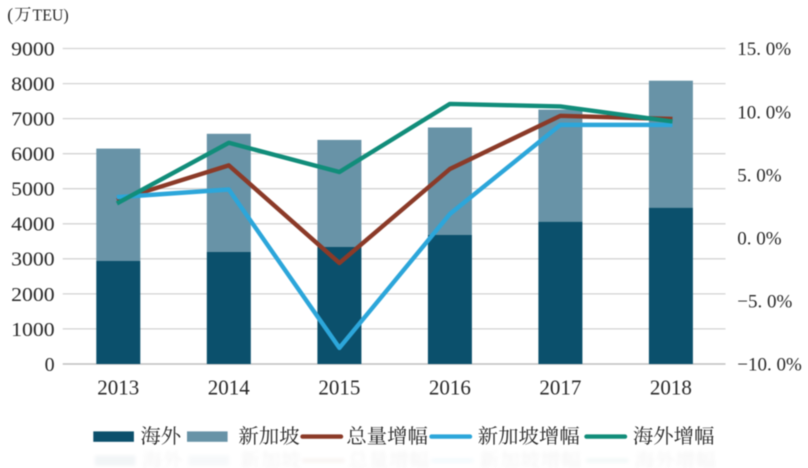 The image size is (808, 468). Describe the element at coordinates (33, 225) in the screenshot. I see `svg-text: 4000` at that location.